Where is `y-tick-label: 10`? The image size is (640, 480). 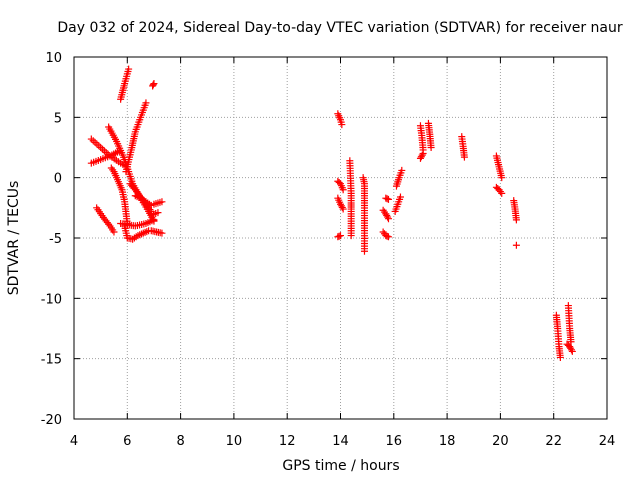 y-tick-label: 10 is located at coordinates (53, 58).